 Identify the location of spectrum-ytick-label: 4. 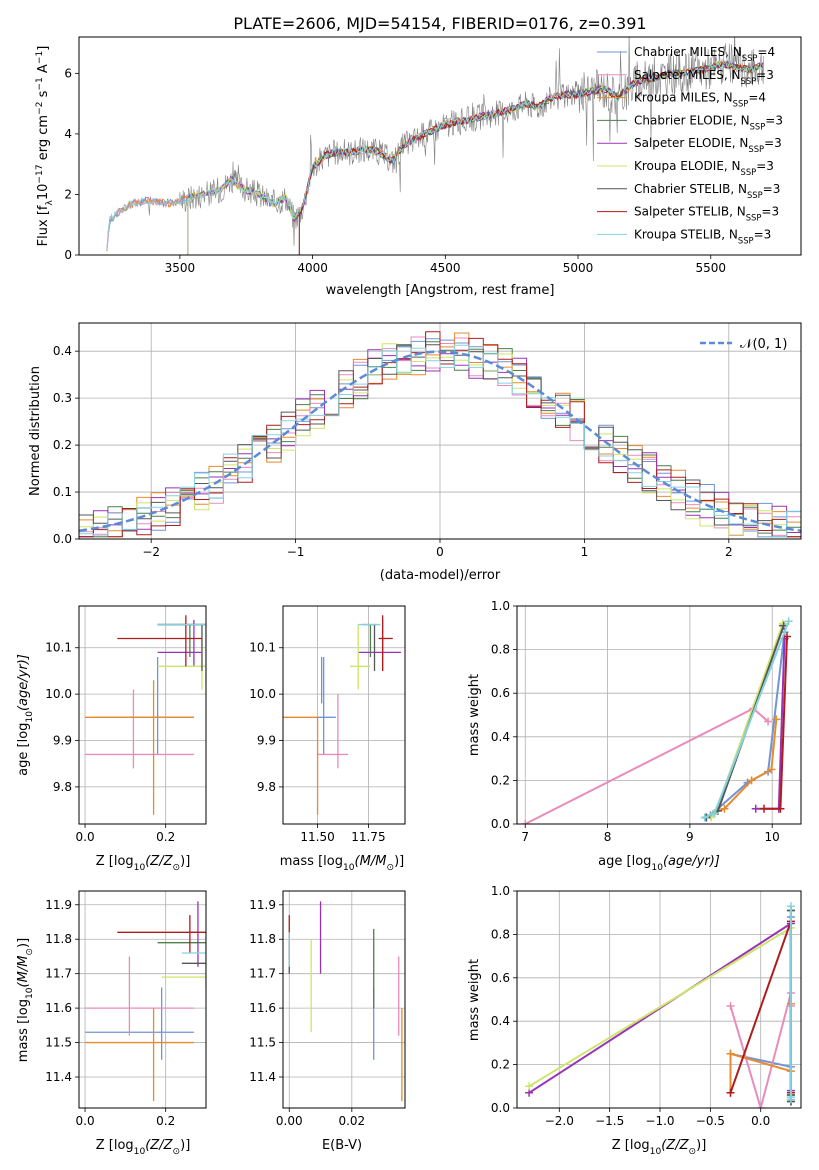
(68, 134).